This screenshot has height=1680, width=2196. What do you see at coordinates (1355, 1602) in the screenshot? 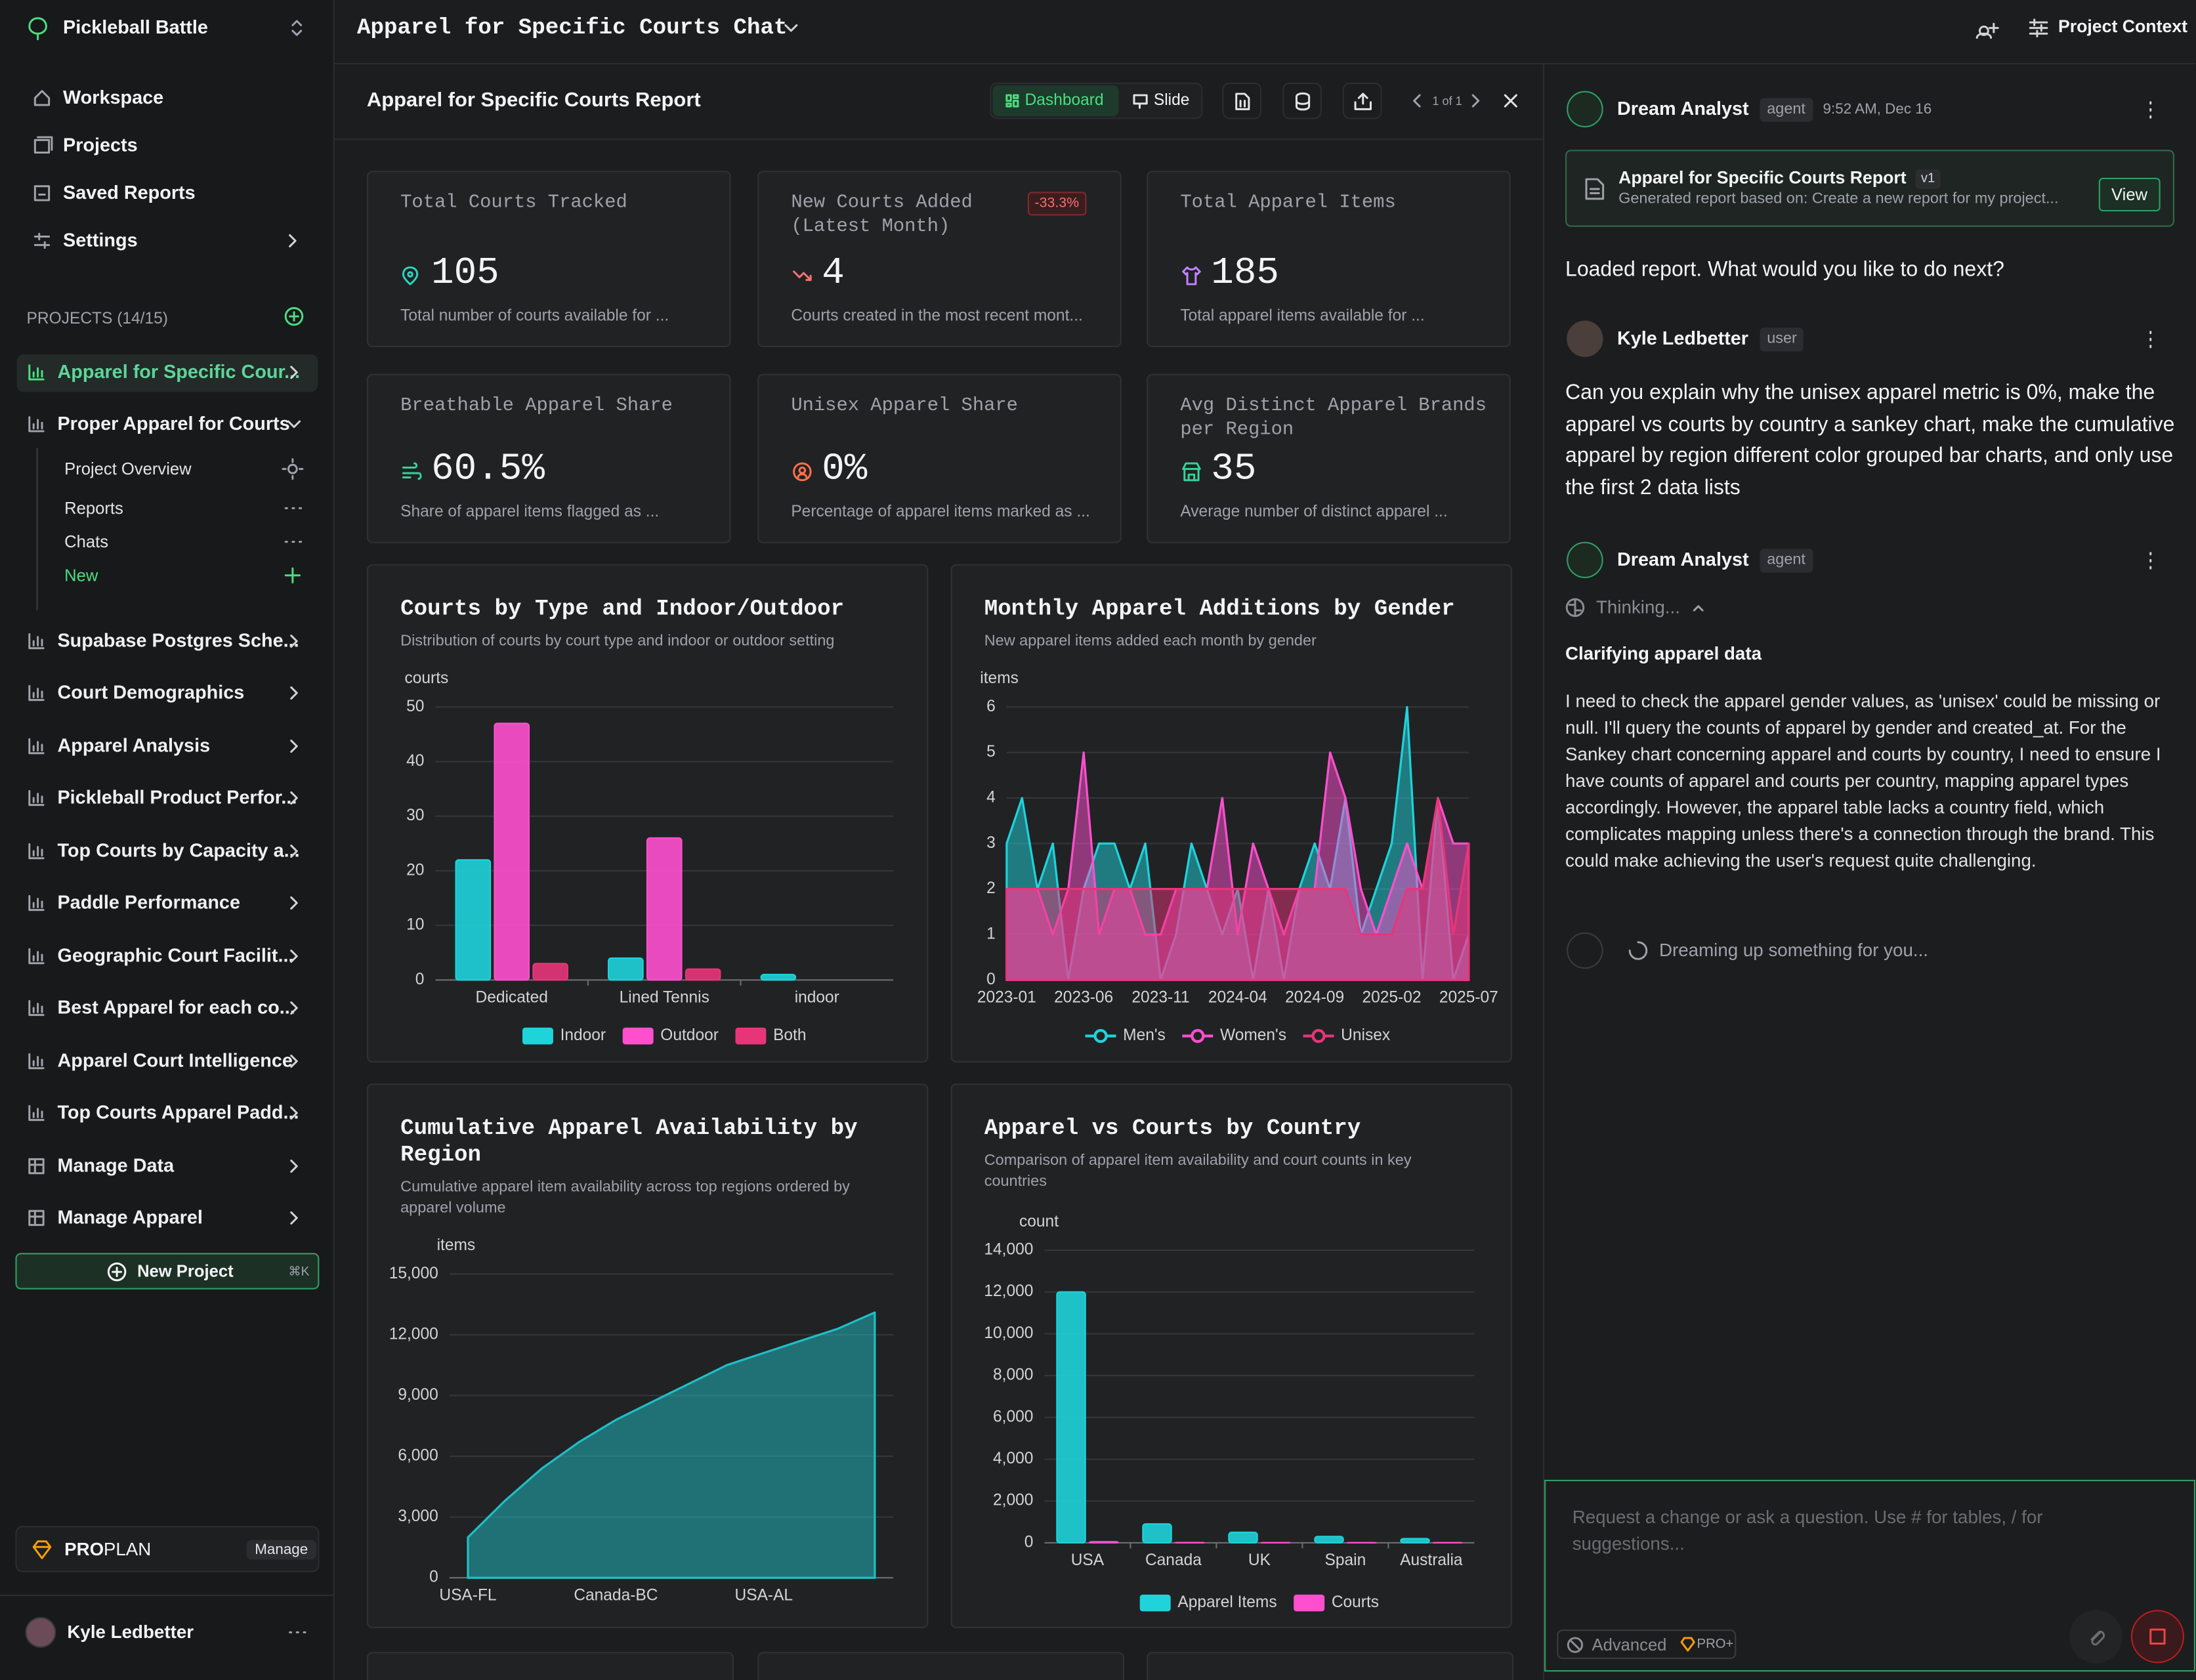
I see `legend-label: Courts` at bounding box center [1355, 1602].